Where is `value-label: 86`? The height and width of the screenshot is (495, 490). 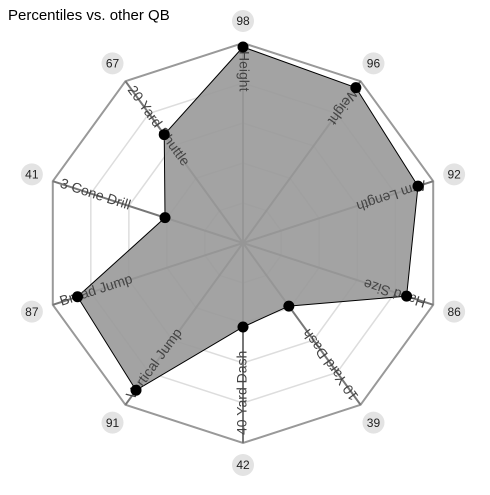 value-label: 86 is located at coordinates (454, 312).